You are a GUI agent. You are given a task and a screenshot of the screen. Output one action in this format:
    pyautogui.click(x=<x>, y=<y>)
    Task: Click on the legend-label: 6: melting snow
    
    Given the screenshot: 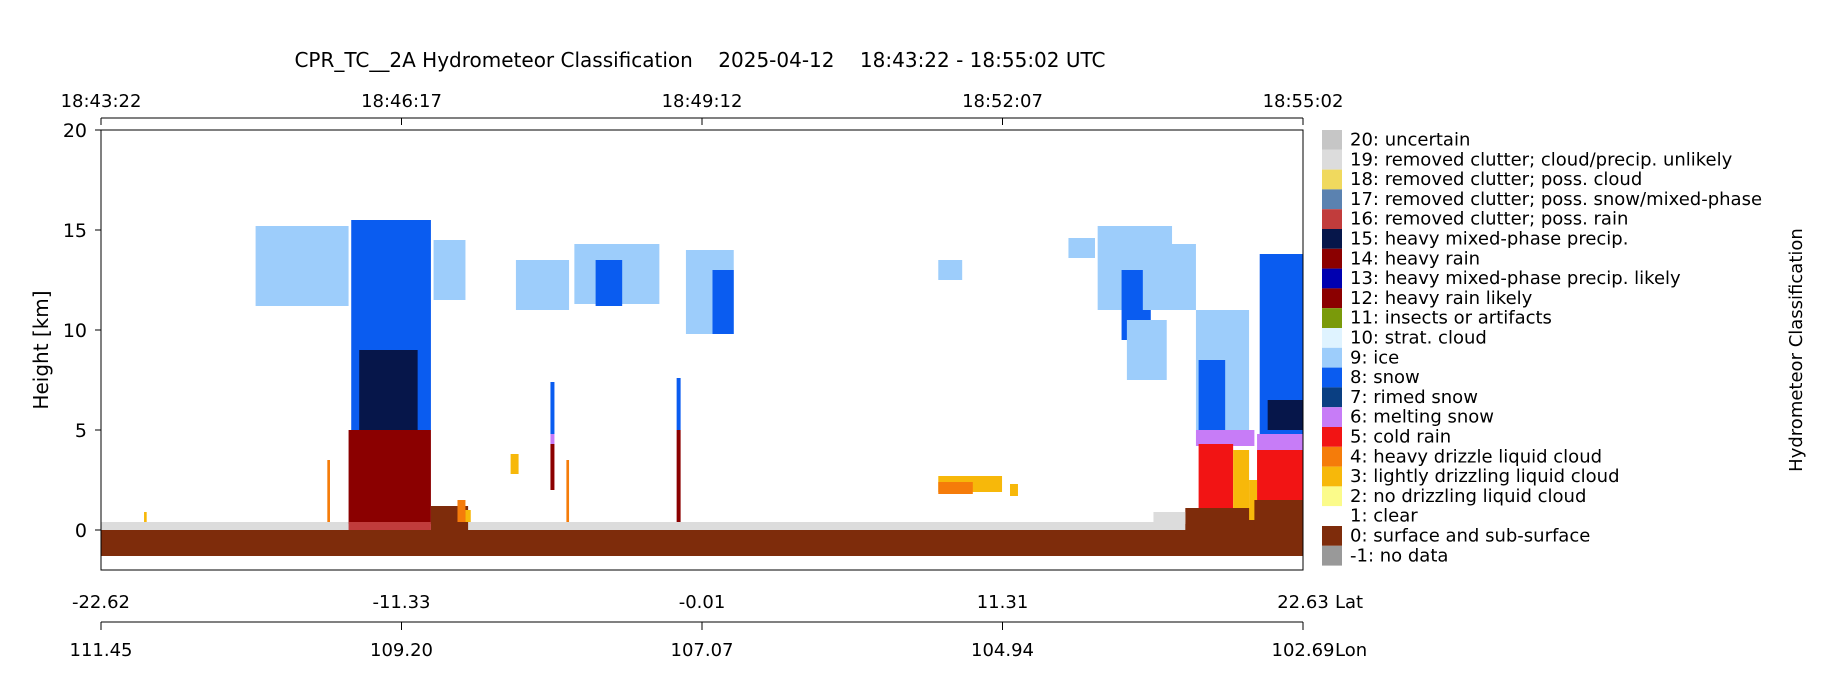 What is the action you would take?
    pyautogui.click(x=1422, y=417)
    